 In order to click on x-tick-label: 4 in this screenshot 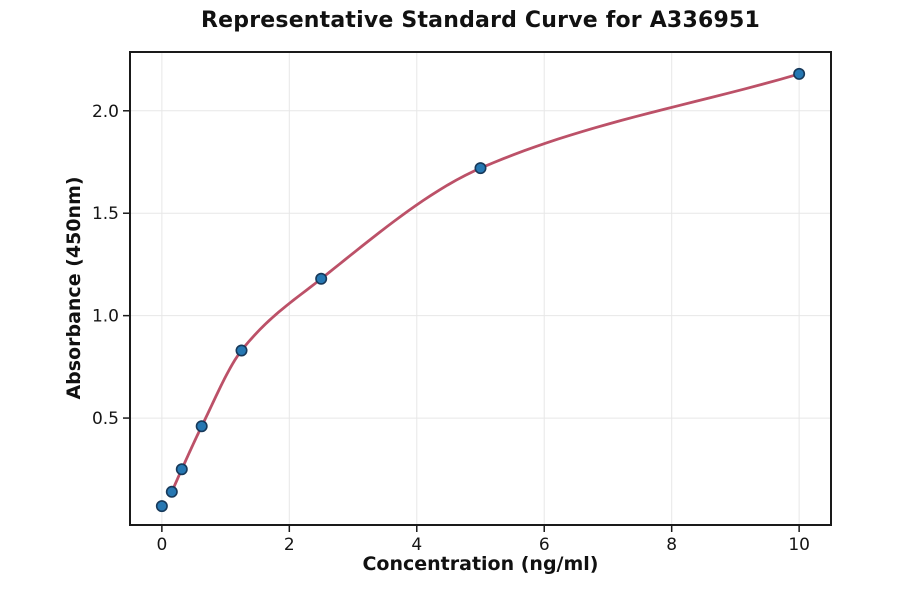, I will do `click(416, 545)`.